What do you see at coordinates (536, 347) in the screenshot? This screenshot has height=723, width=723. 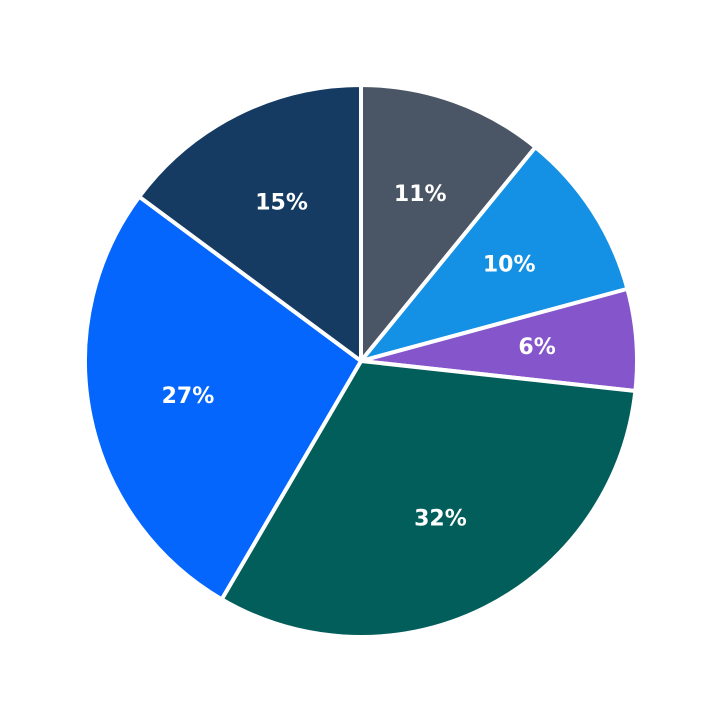 I see `pie-slice-label-2: 6%` at bounding box center [536, 347].